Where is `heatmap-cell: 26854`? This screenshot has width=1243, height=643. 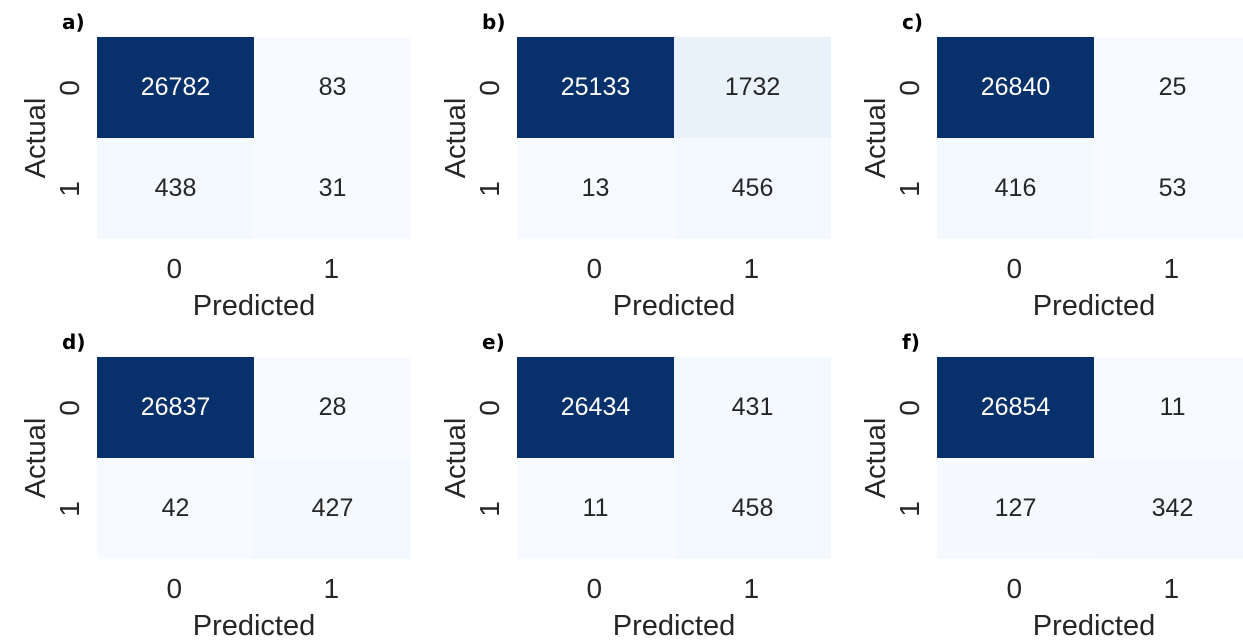
heatmap-cell: 26854 is located at coordinates (1015, 407).